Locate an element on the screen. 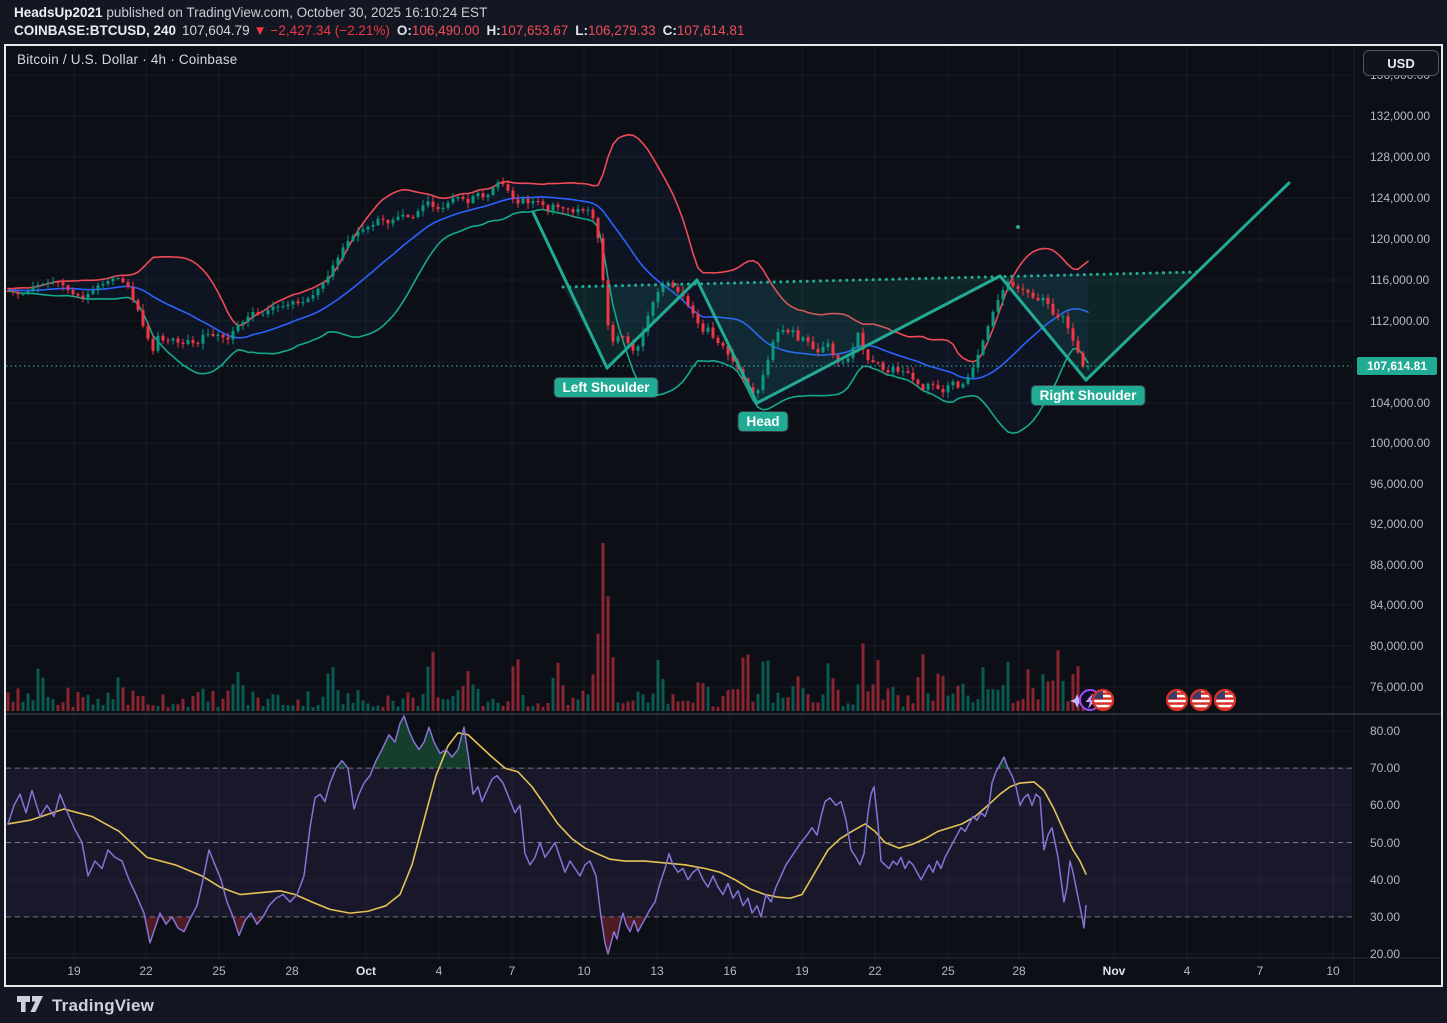 The height and width of the screenshot is (1023, 1447). last-price: 107,604.79 is located at coordinates (216, 30).